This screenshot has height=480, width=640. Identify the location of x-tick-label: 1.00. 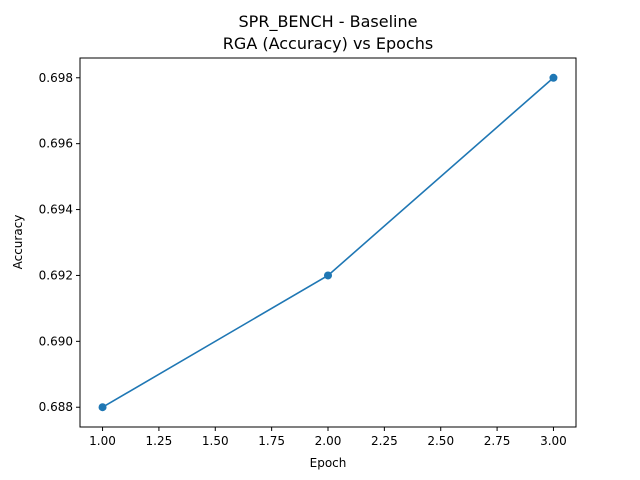
(102, 441).